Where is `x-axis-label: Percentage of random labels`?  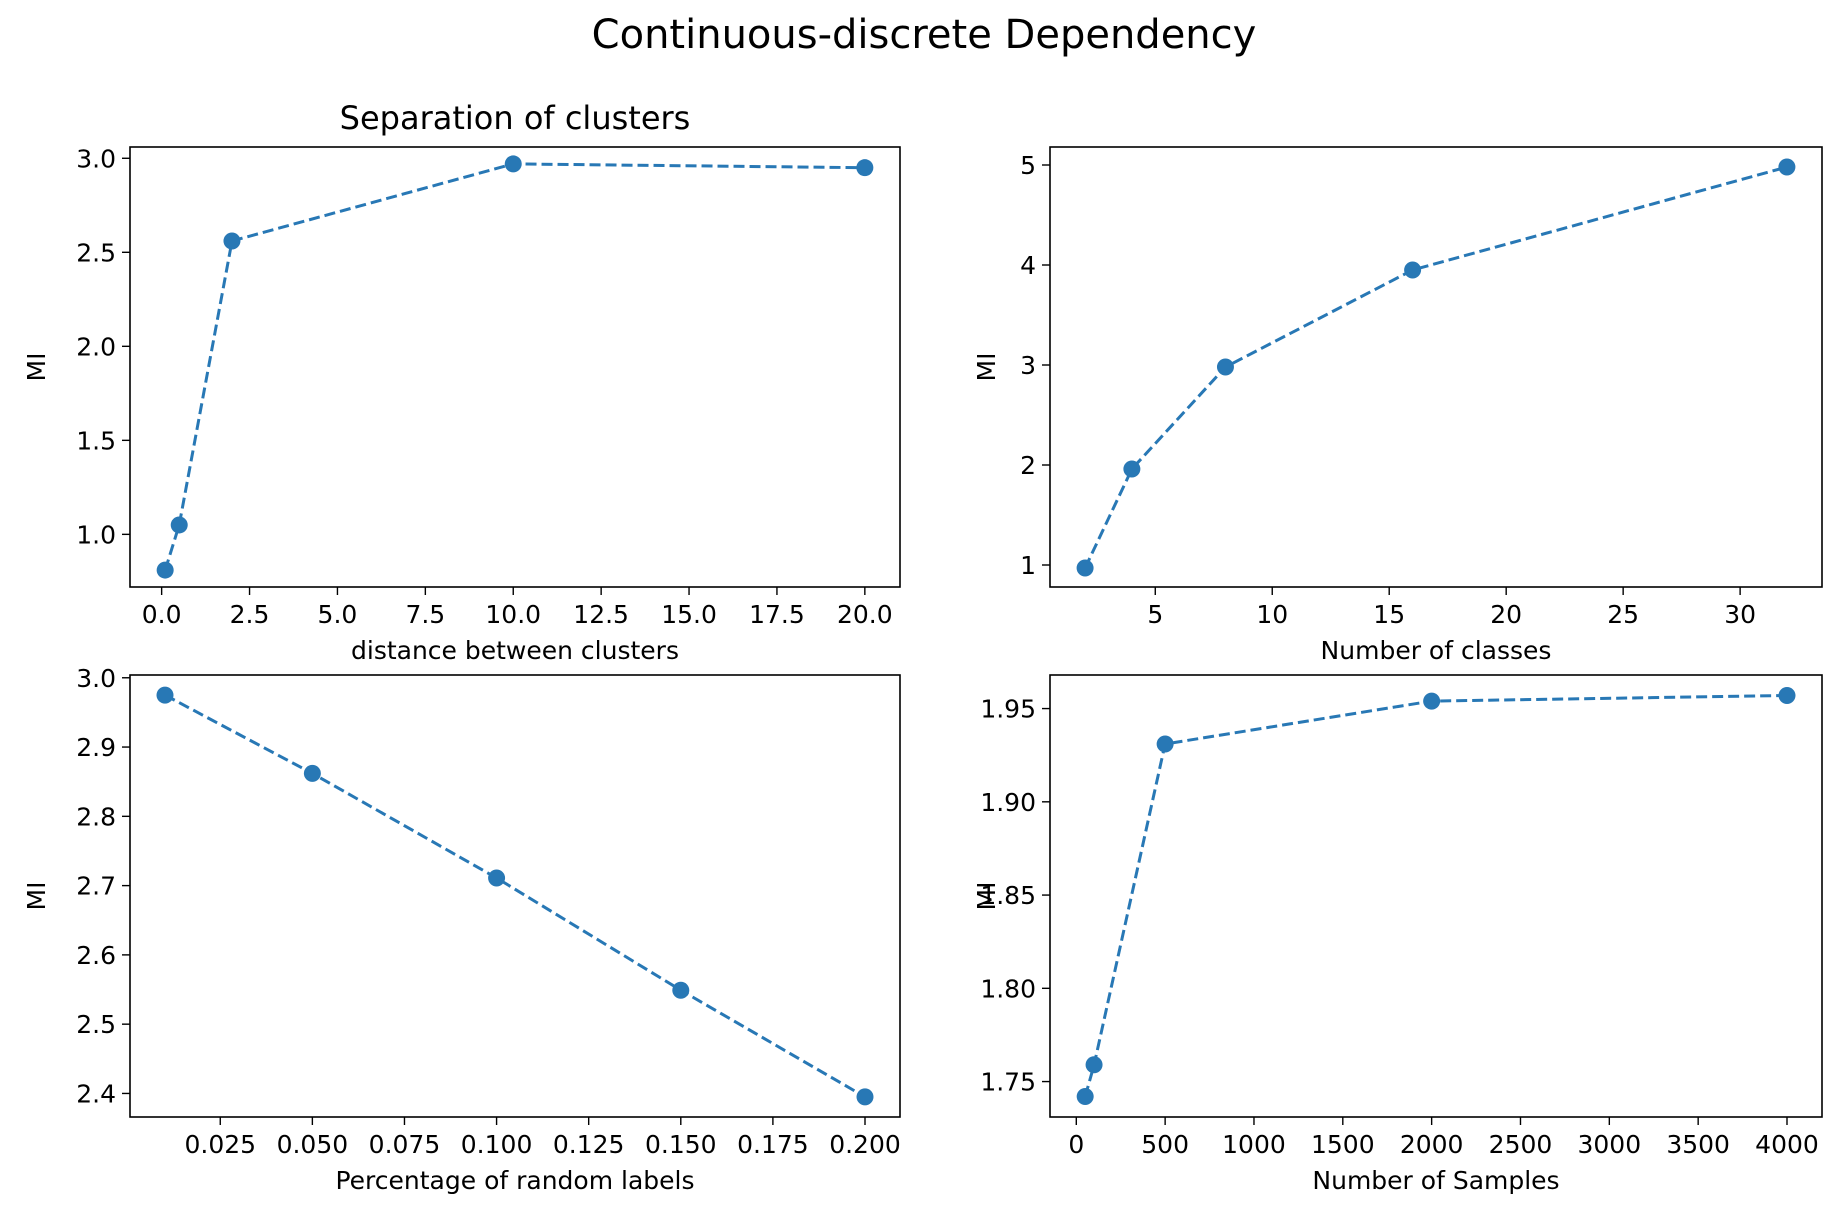 x-axis-label: Percentage of random labels is located at coordinates (514, 1180).